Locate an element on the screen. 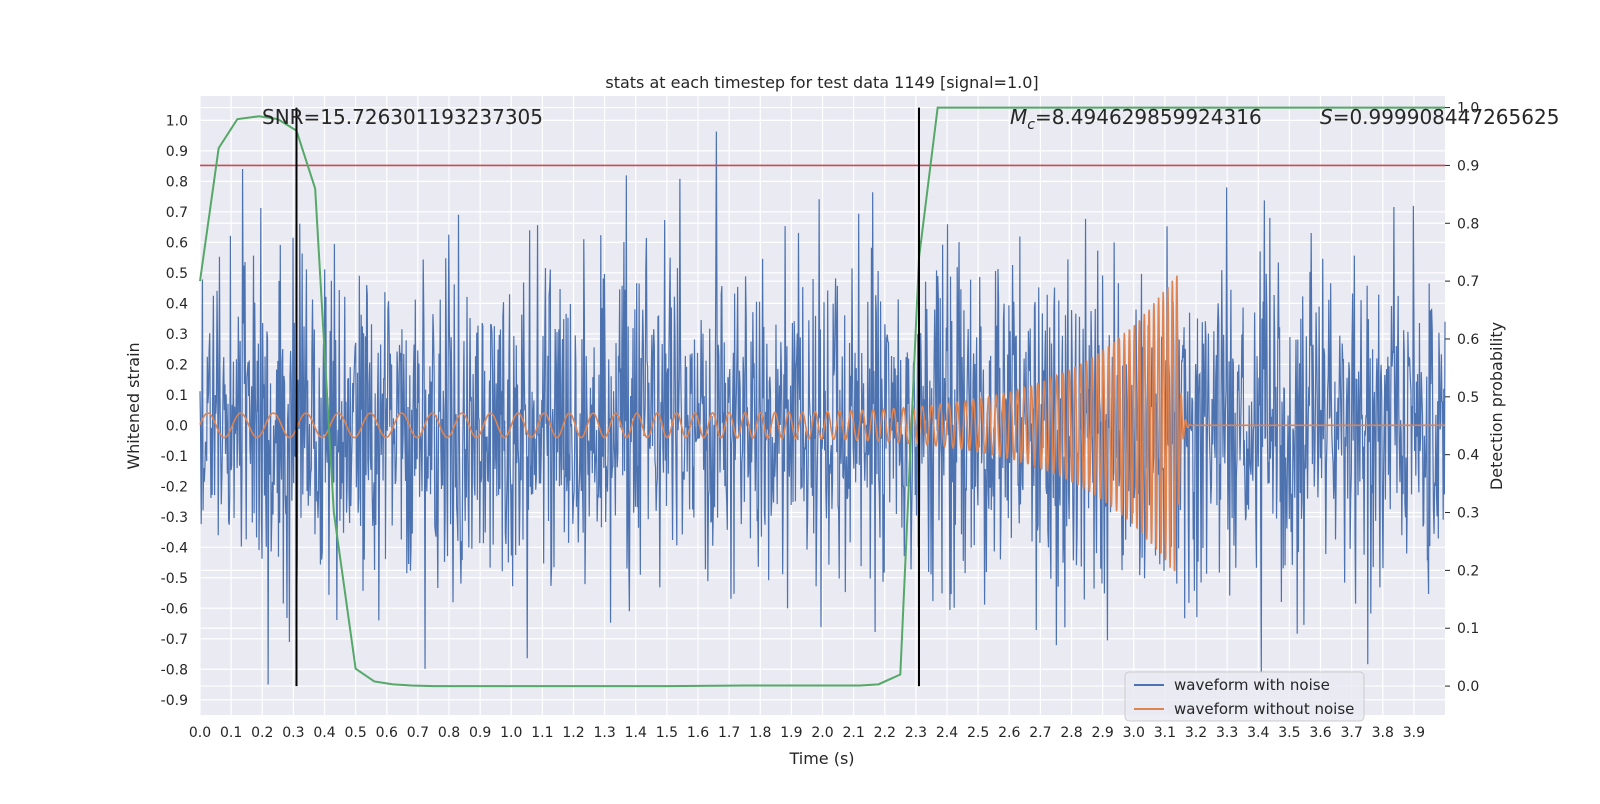 The image size is (1600, 804). x-tick-label: 0.1 is located at coordinates (231, 733).